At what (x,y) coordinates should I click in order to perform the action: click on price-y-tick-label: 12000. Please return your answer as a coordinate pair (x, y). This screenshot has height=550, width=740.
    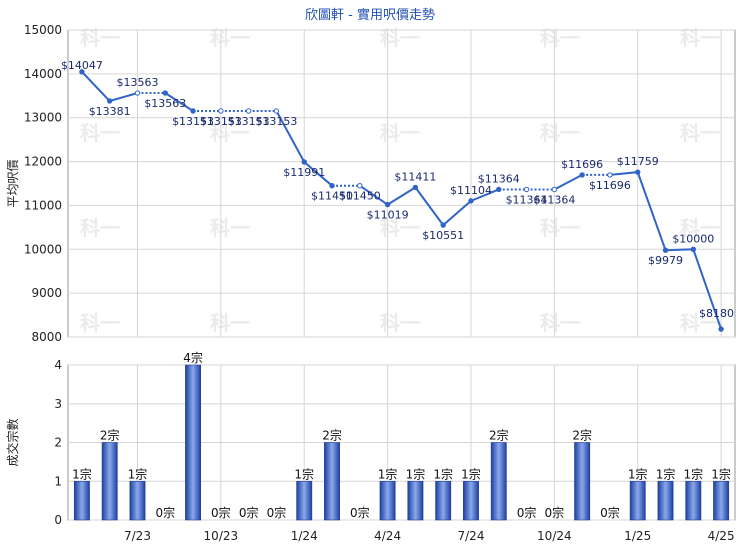
    Looking at the image, I should click on (43, 162).